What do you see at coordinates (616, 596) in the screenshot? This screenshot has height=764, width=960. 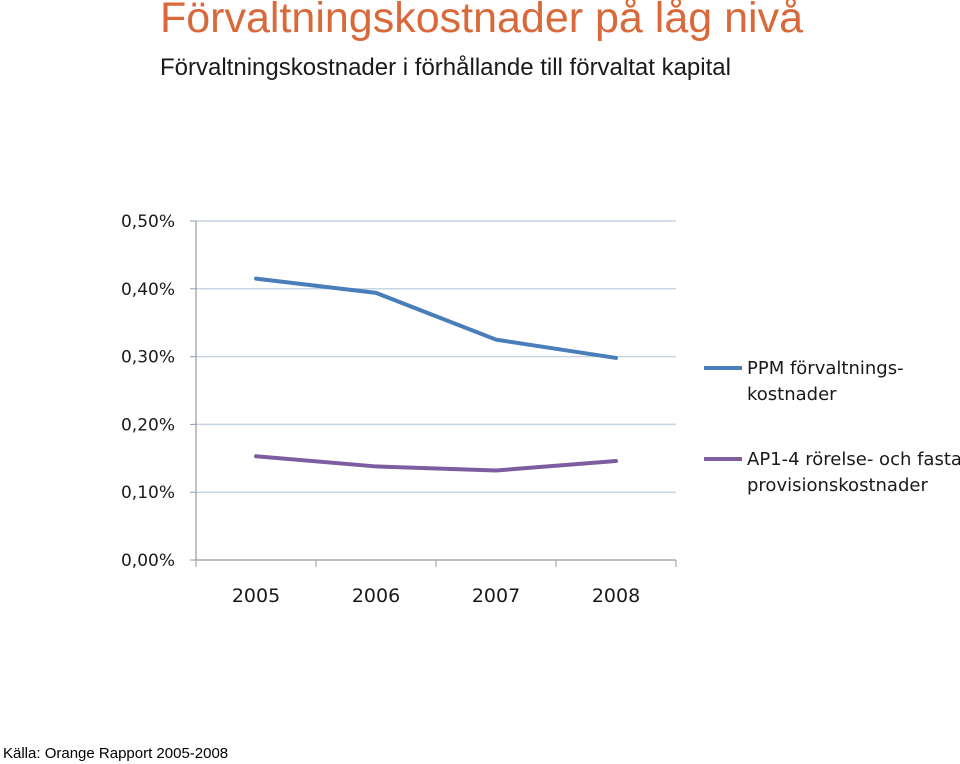 I see `x-tick-label: 2008` at bounding box center [616, 596].